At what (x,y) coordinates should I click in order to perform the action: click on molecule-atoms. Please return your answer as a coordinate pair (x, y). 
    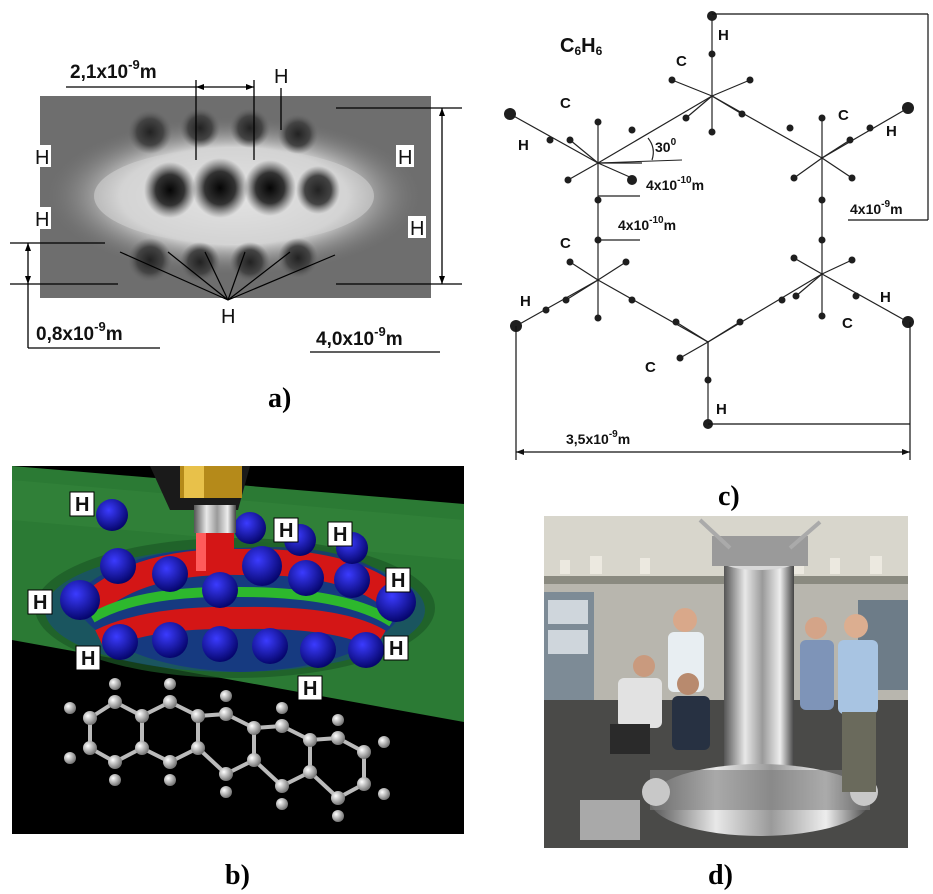
    Looking at the image, I should click on (227, 750).